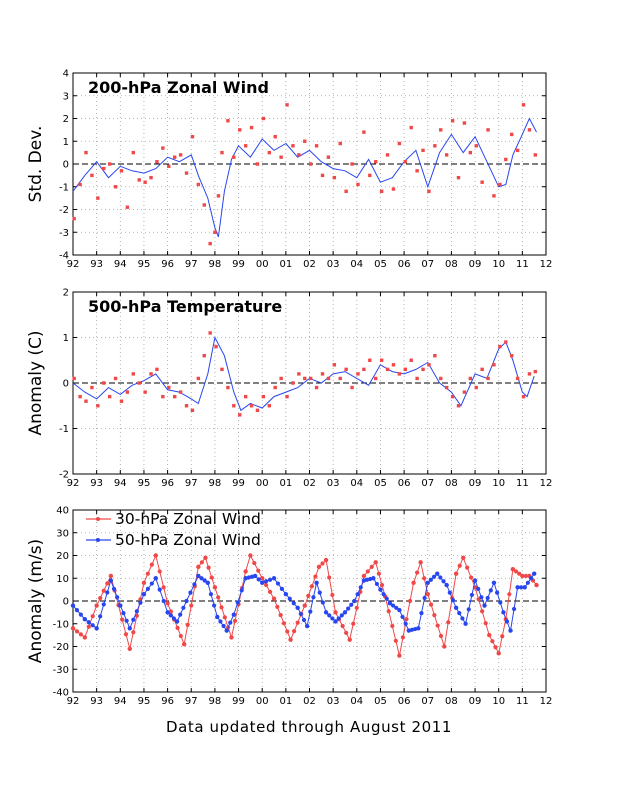 This screenshot has height=800, width=618. What do you see at coordinates (303, 602) in the screenshot?
I see `series-line` at bounding box center [303, 602].